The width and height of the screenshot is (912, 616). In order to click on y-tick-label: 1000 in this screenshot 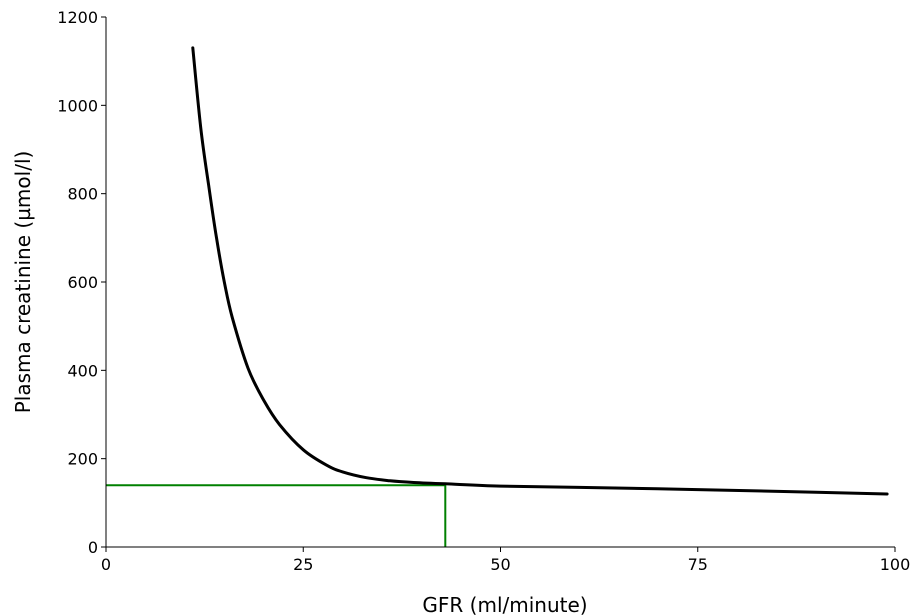, I will do `click(77, 105)`.